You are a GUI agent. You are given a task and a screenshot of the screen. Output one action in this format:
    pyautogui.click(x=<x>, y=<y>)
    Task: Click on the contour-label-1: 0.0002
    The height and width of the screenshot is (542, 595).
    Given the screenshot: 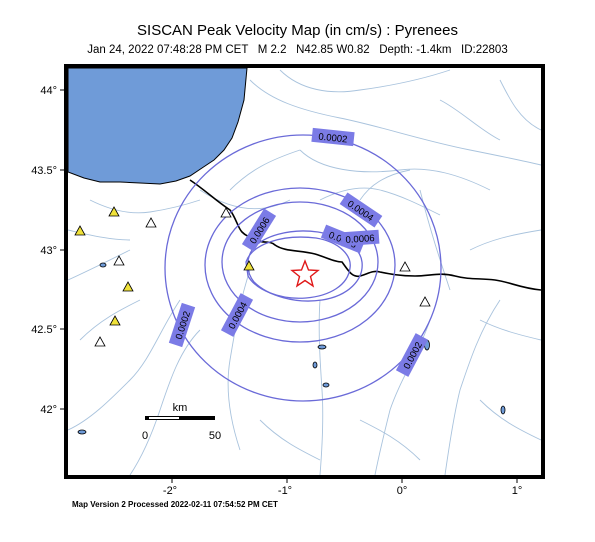 What is the action you would take?
    pyautogui.click(x=333, y=137)
    